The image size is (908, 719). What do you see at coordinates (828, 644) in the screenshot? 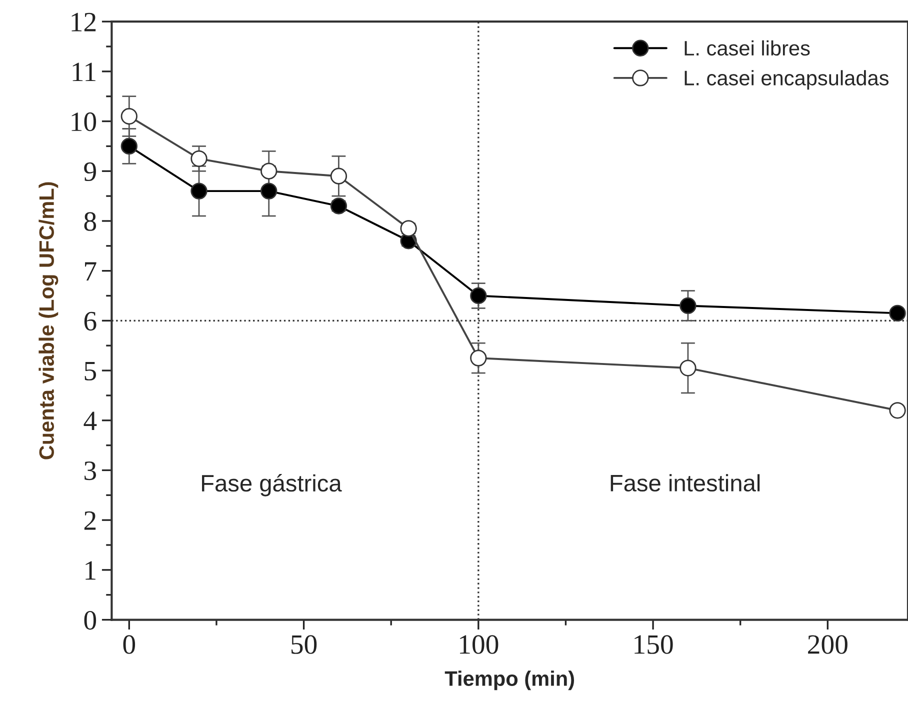
I see `x-tick-label: 200` at bounding box center [828, 644].